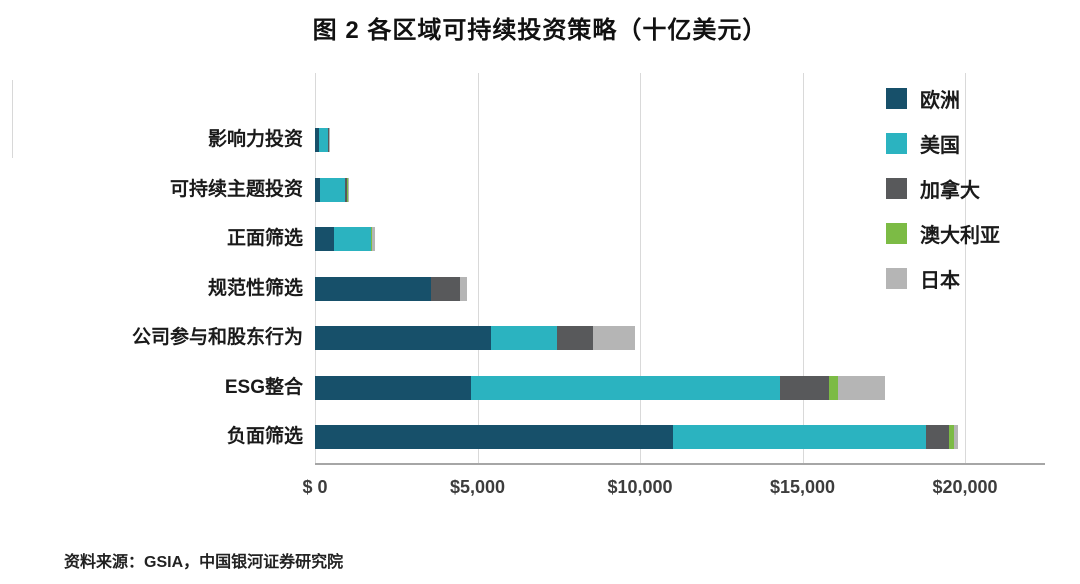 This screenshot has width=1080, height=584. What do you see at coordinates (255, 288) in the screenshot?
I see `category-label: 规范性筛选` at bounding box center [255, 288].